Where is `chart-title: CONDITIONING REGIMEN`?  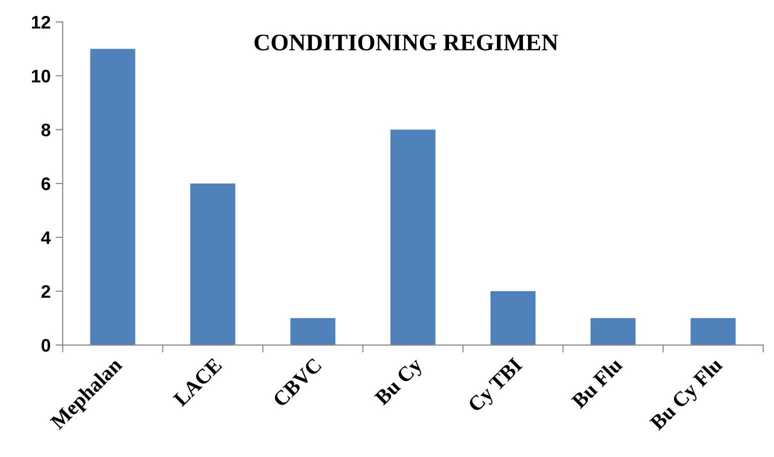
chart-title: CONDITIONING REGIMEN is located at coordinates (406, 42).